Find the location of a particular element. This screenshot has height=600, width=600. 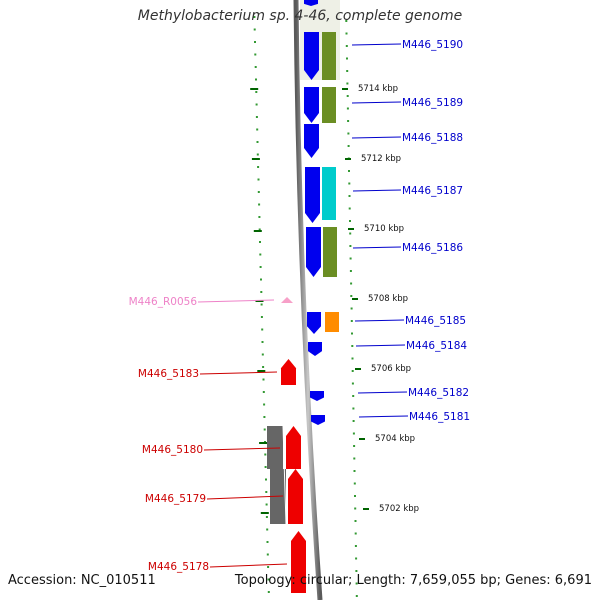

gene-label: M446_5188 is located at coordinates (432, 138).